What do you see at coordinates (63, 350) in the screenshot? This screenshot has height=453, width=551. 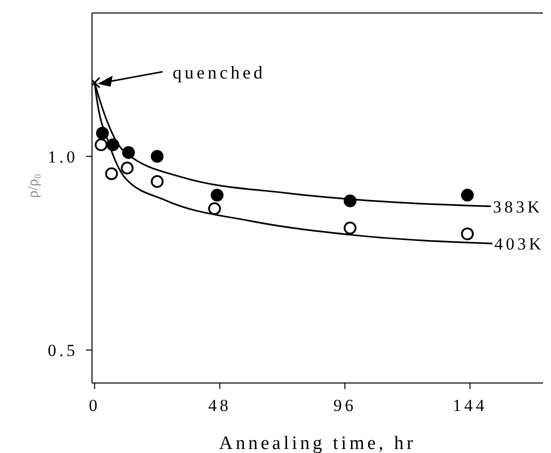 I see `y-tick-label: 0.5` at bounding box center [63, 350].